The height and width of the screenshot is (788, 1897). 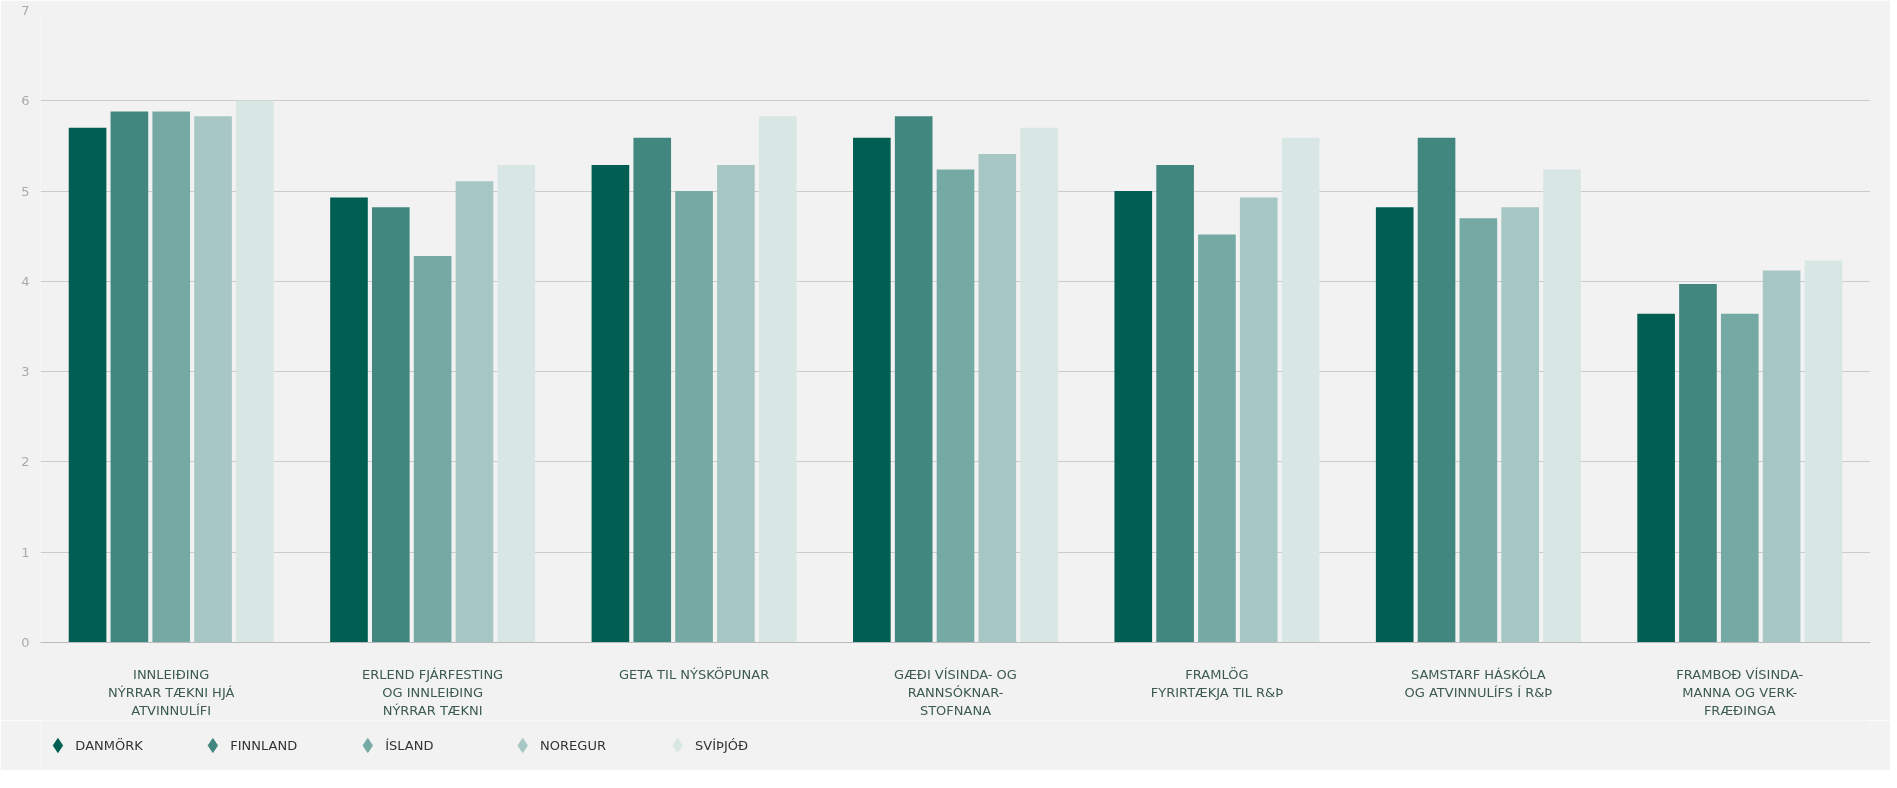 I want to click on legend-label: NOREGUR, so click(x=573, y=745).